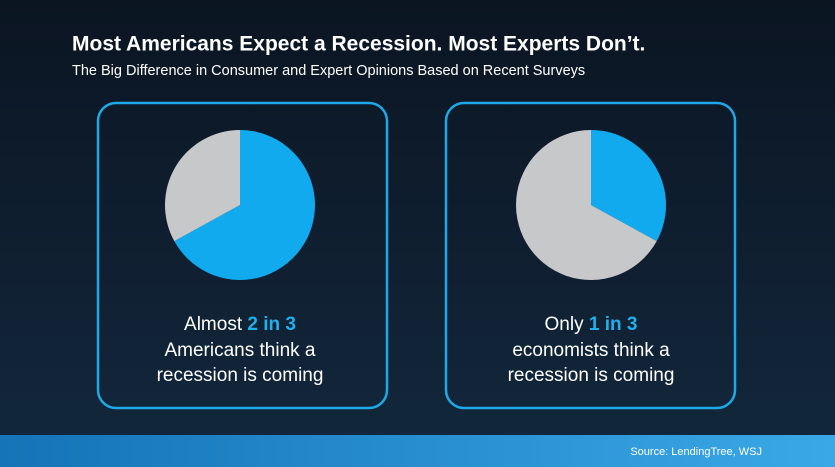 The width and height of the screenshot is (835, 467). Describe the element at coordinates (213, 324) in the screenshot. I see `caption-prefix: Almost` at that location.